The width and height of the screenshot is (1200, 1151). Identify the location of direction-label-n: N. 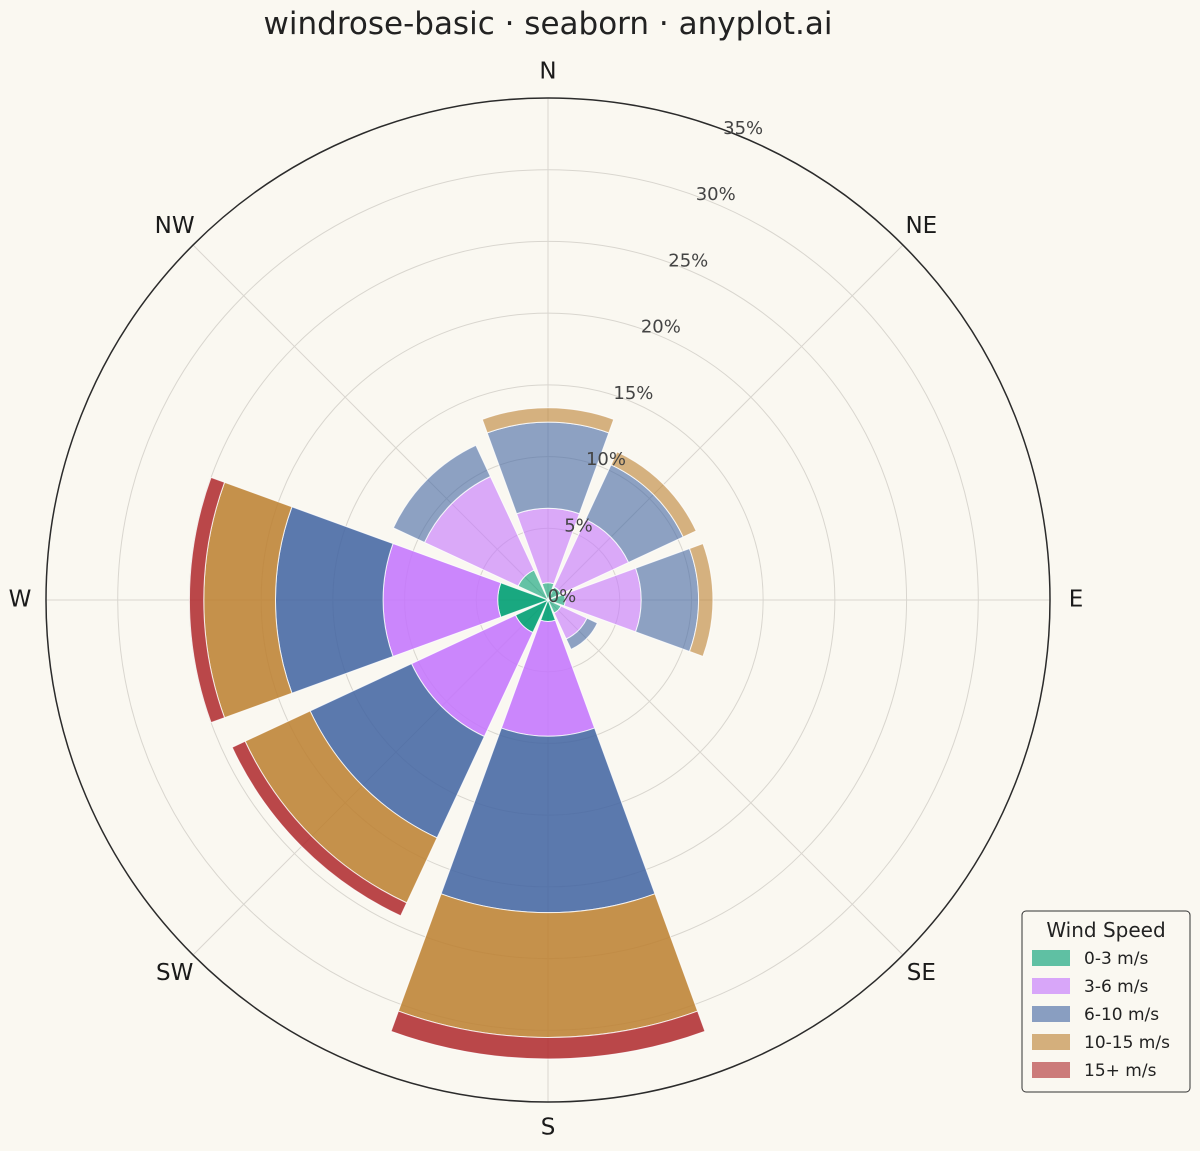
(547, 72).